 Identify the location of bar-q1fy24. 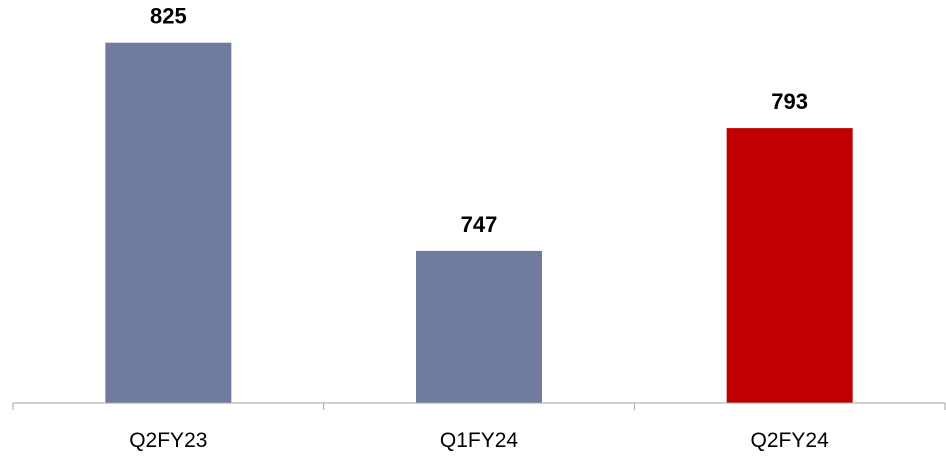
(479, 326).